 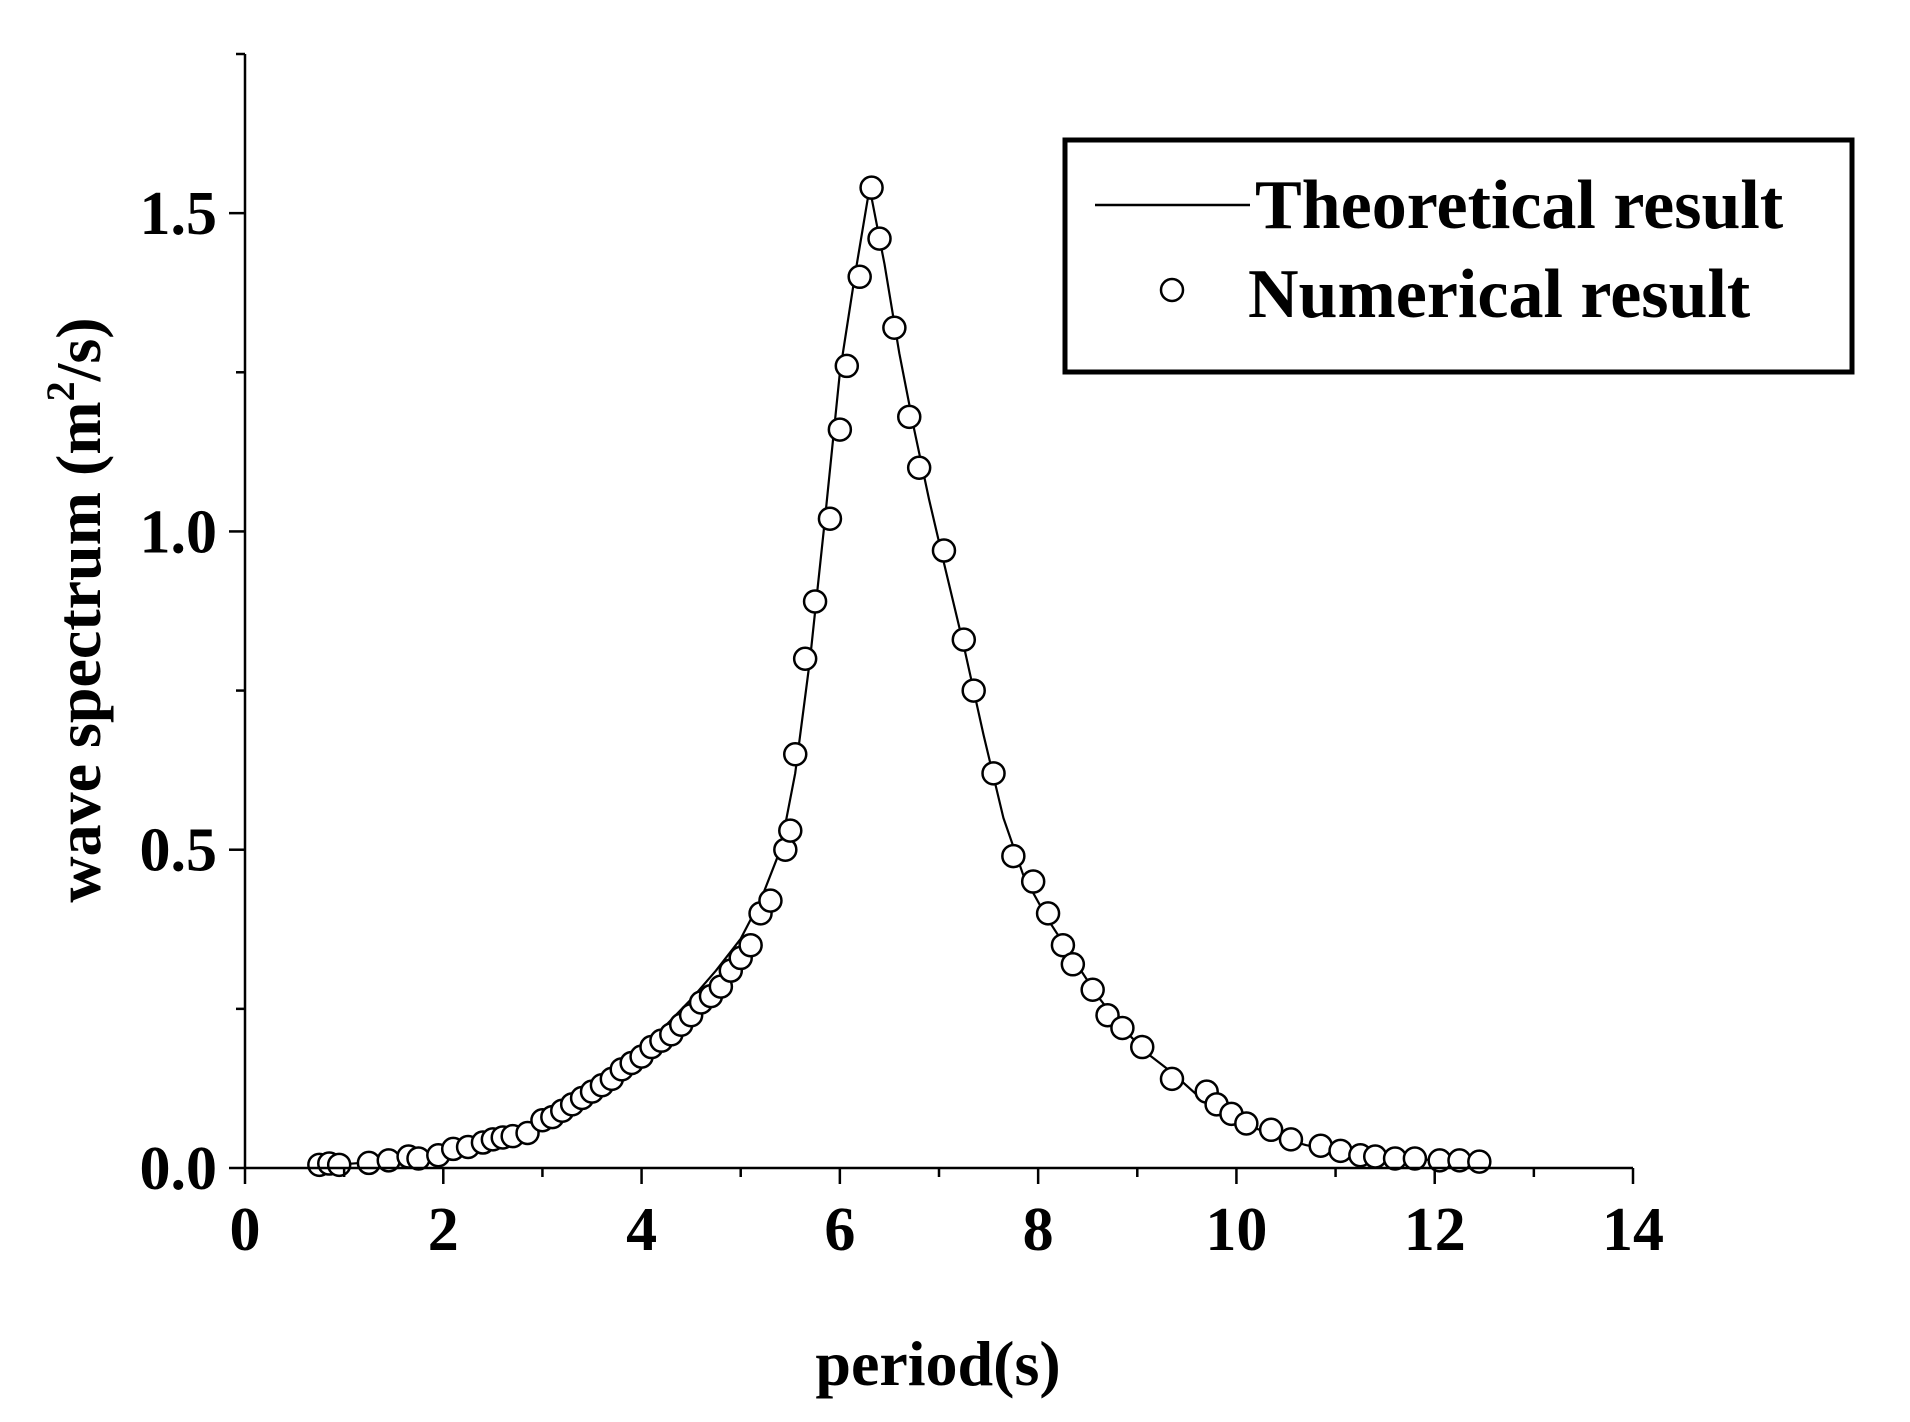 What do you see at coordinates (78, 349) in the screenshot?
I see `y-axis-title-suffix: /s)` at bounding box center [78, 349].